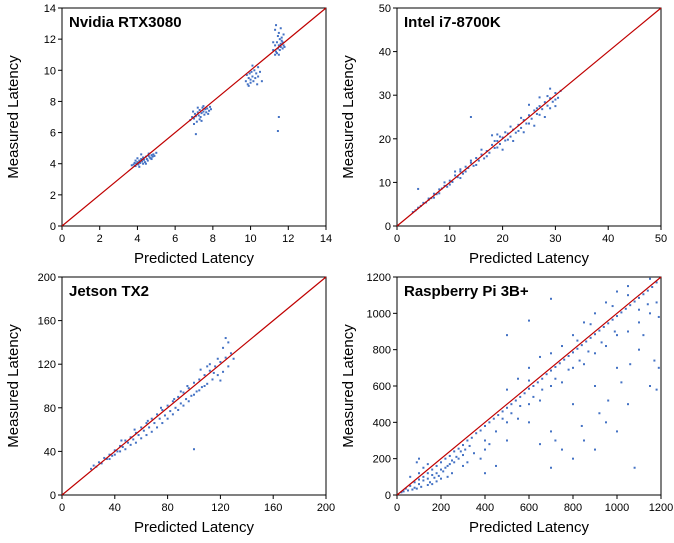 The width and height of the screenshot is (674, 543). Describe the element at coordinates (50, 40) in the screenshot. I see `y-tick-label: 12` at that location.